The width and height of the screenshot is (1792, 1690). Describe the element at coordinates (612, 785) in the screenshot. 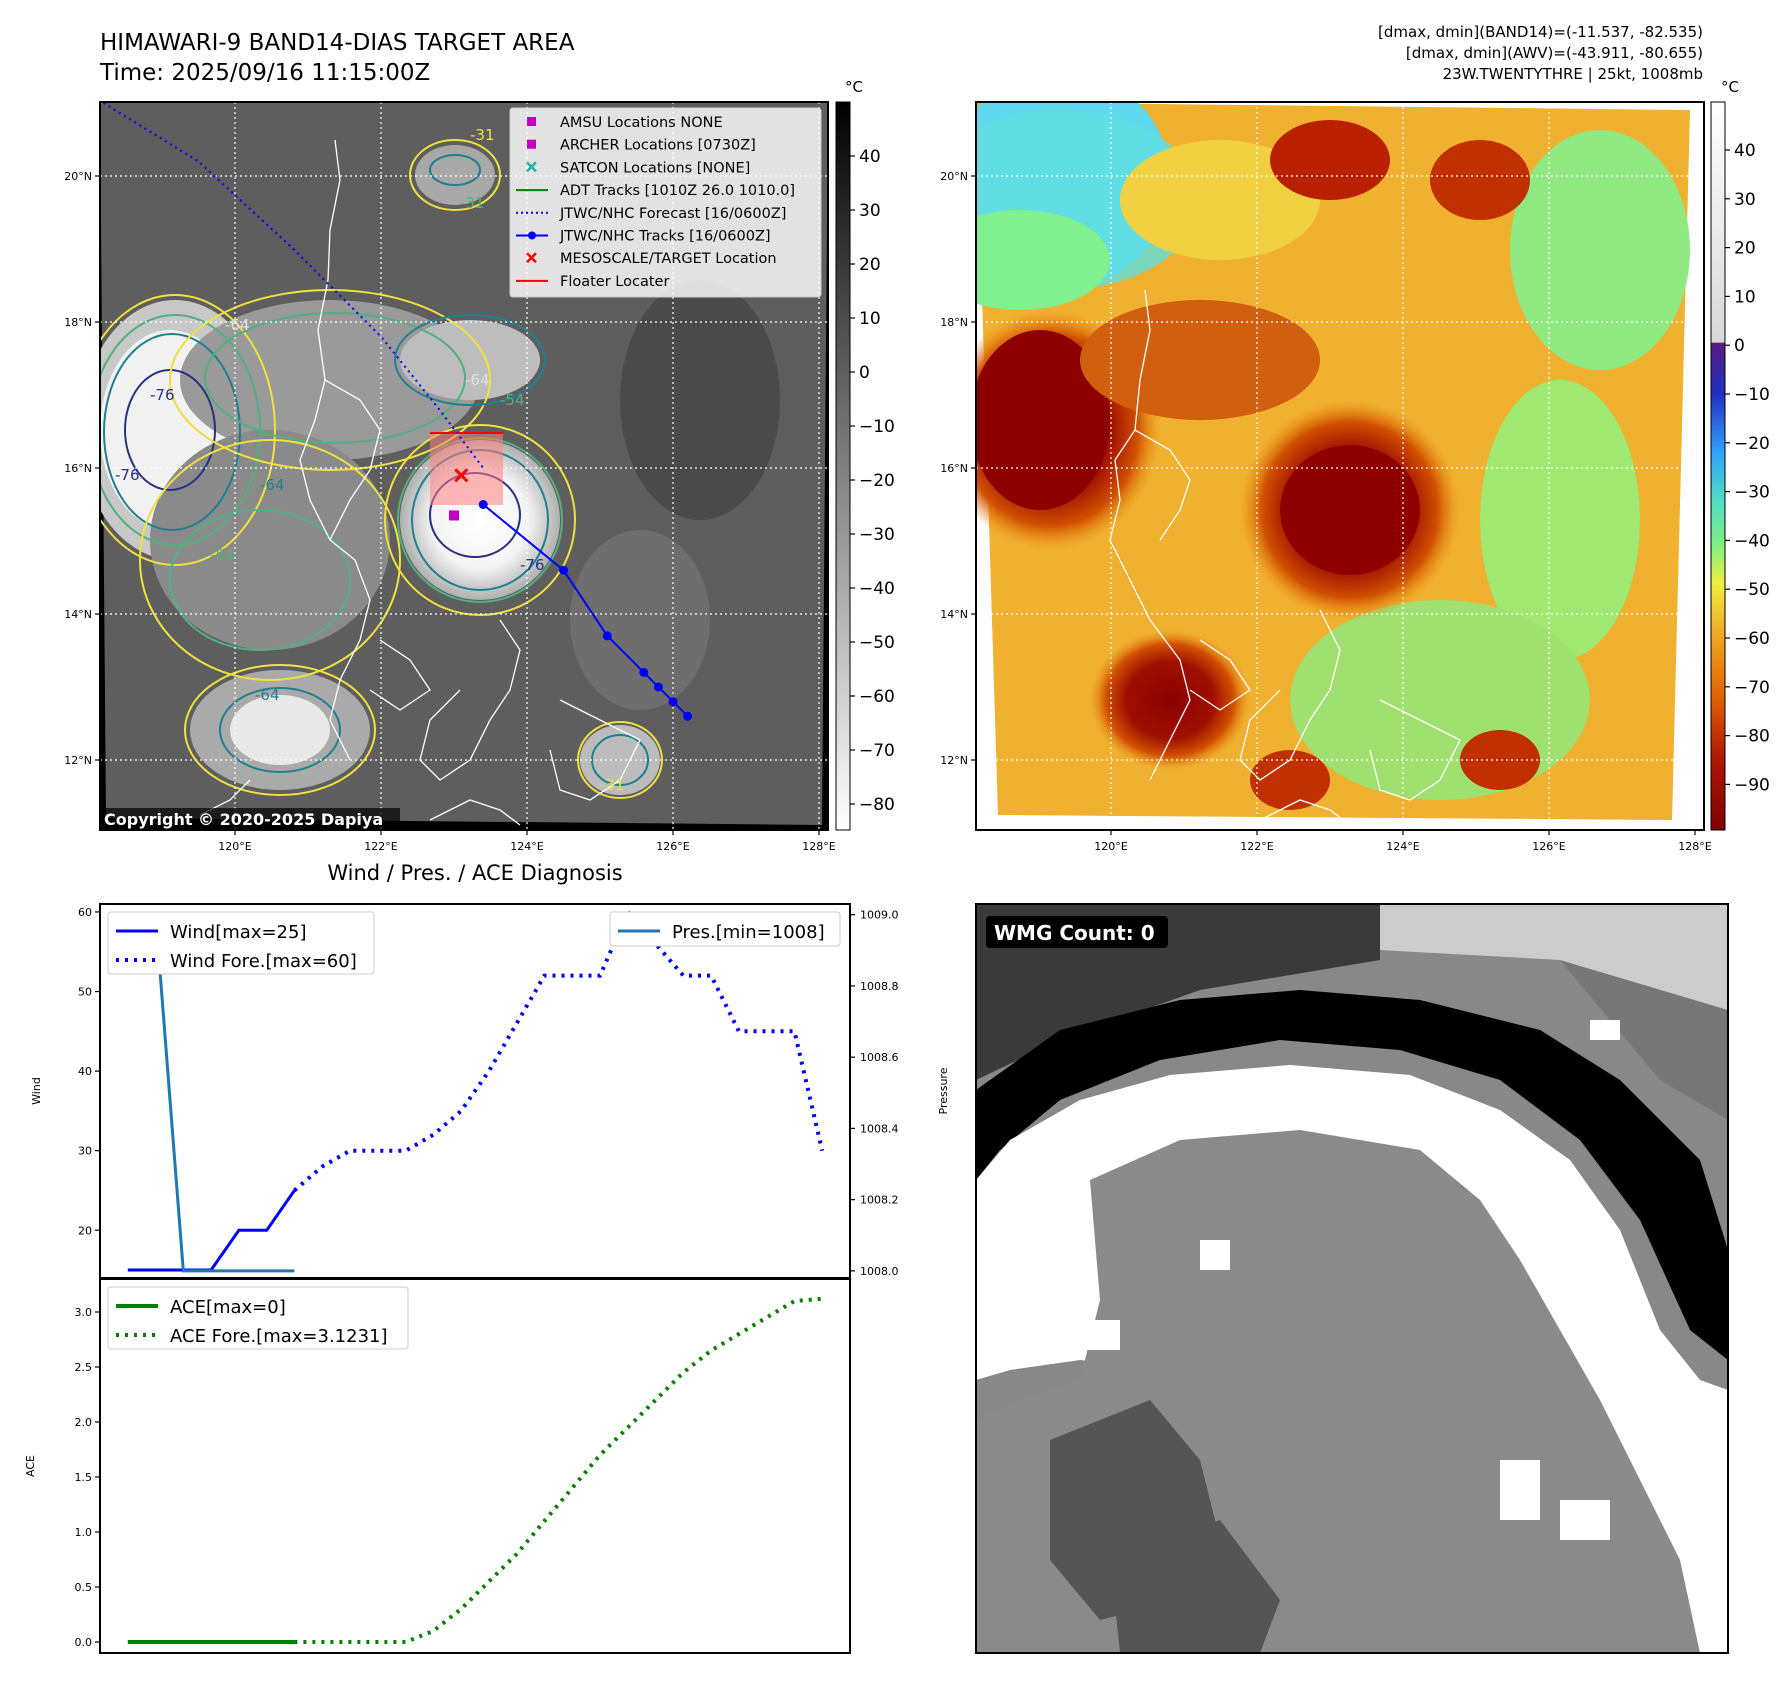

I see `contour-label: -31` at that location.